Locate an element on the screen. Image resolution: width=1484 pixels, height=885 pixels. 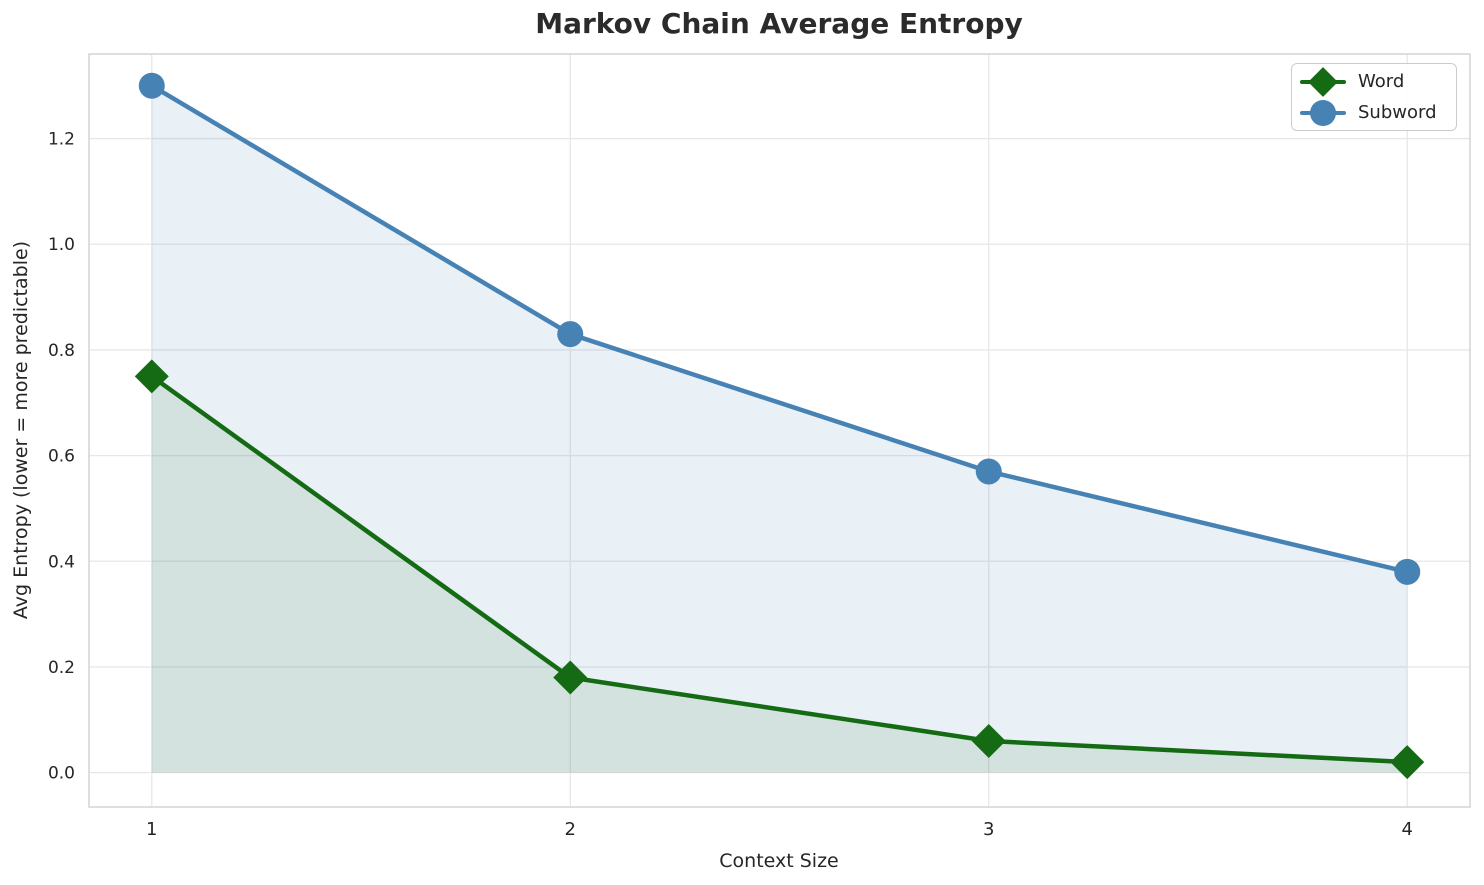
legend-marker-word is located at coordinates (1323, 81).